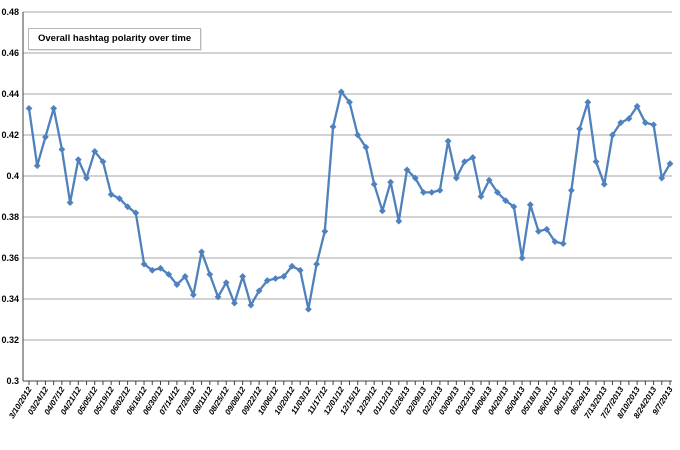 The width and height of the screenshot is (680, 450). Describe the element at coordinates (10, 217) in the screenshot. I see `y-tick-label: 0.38` at that location.